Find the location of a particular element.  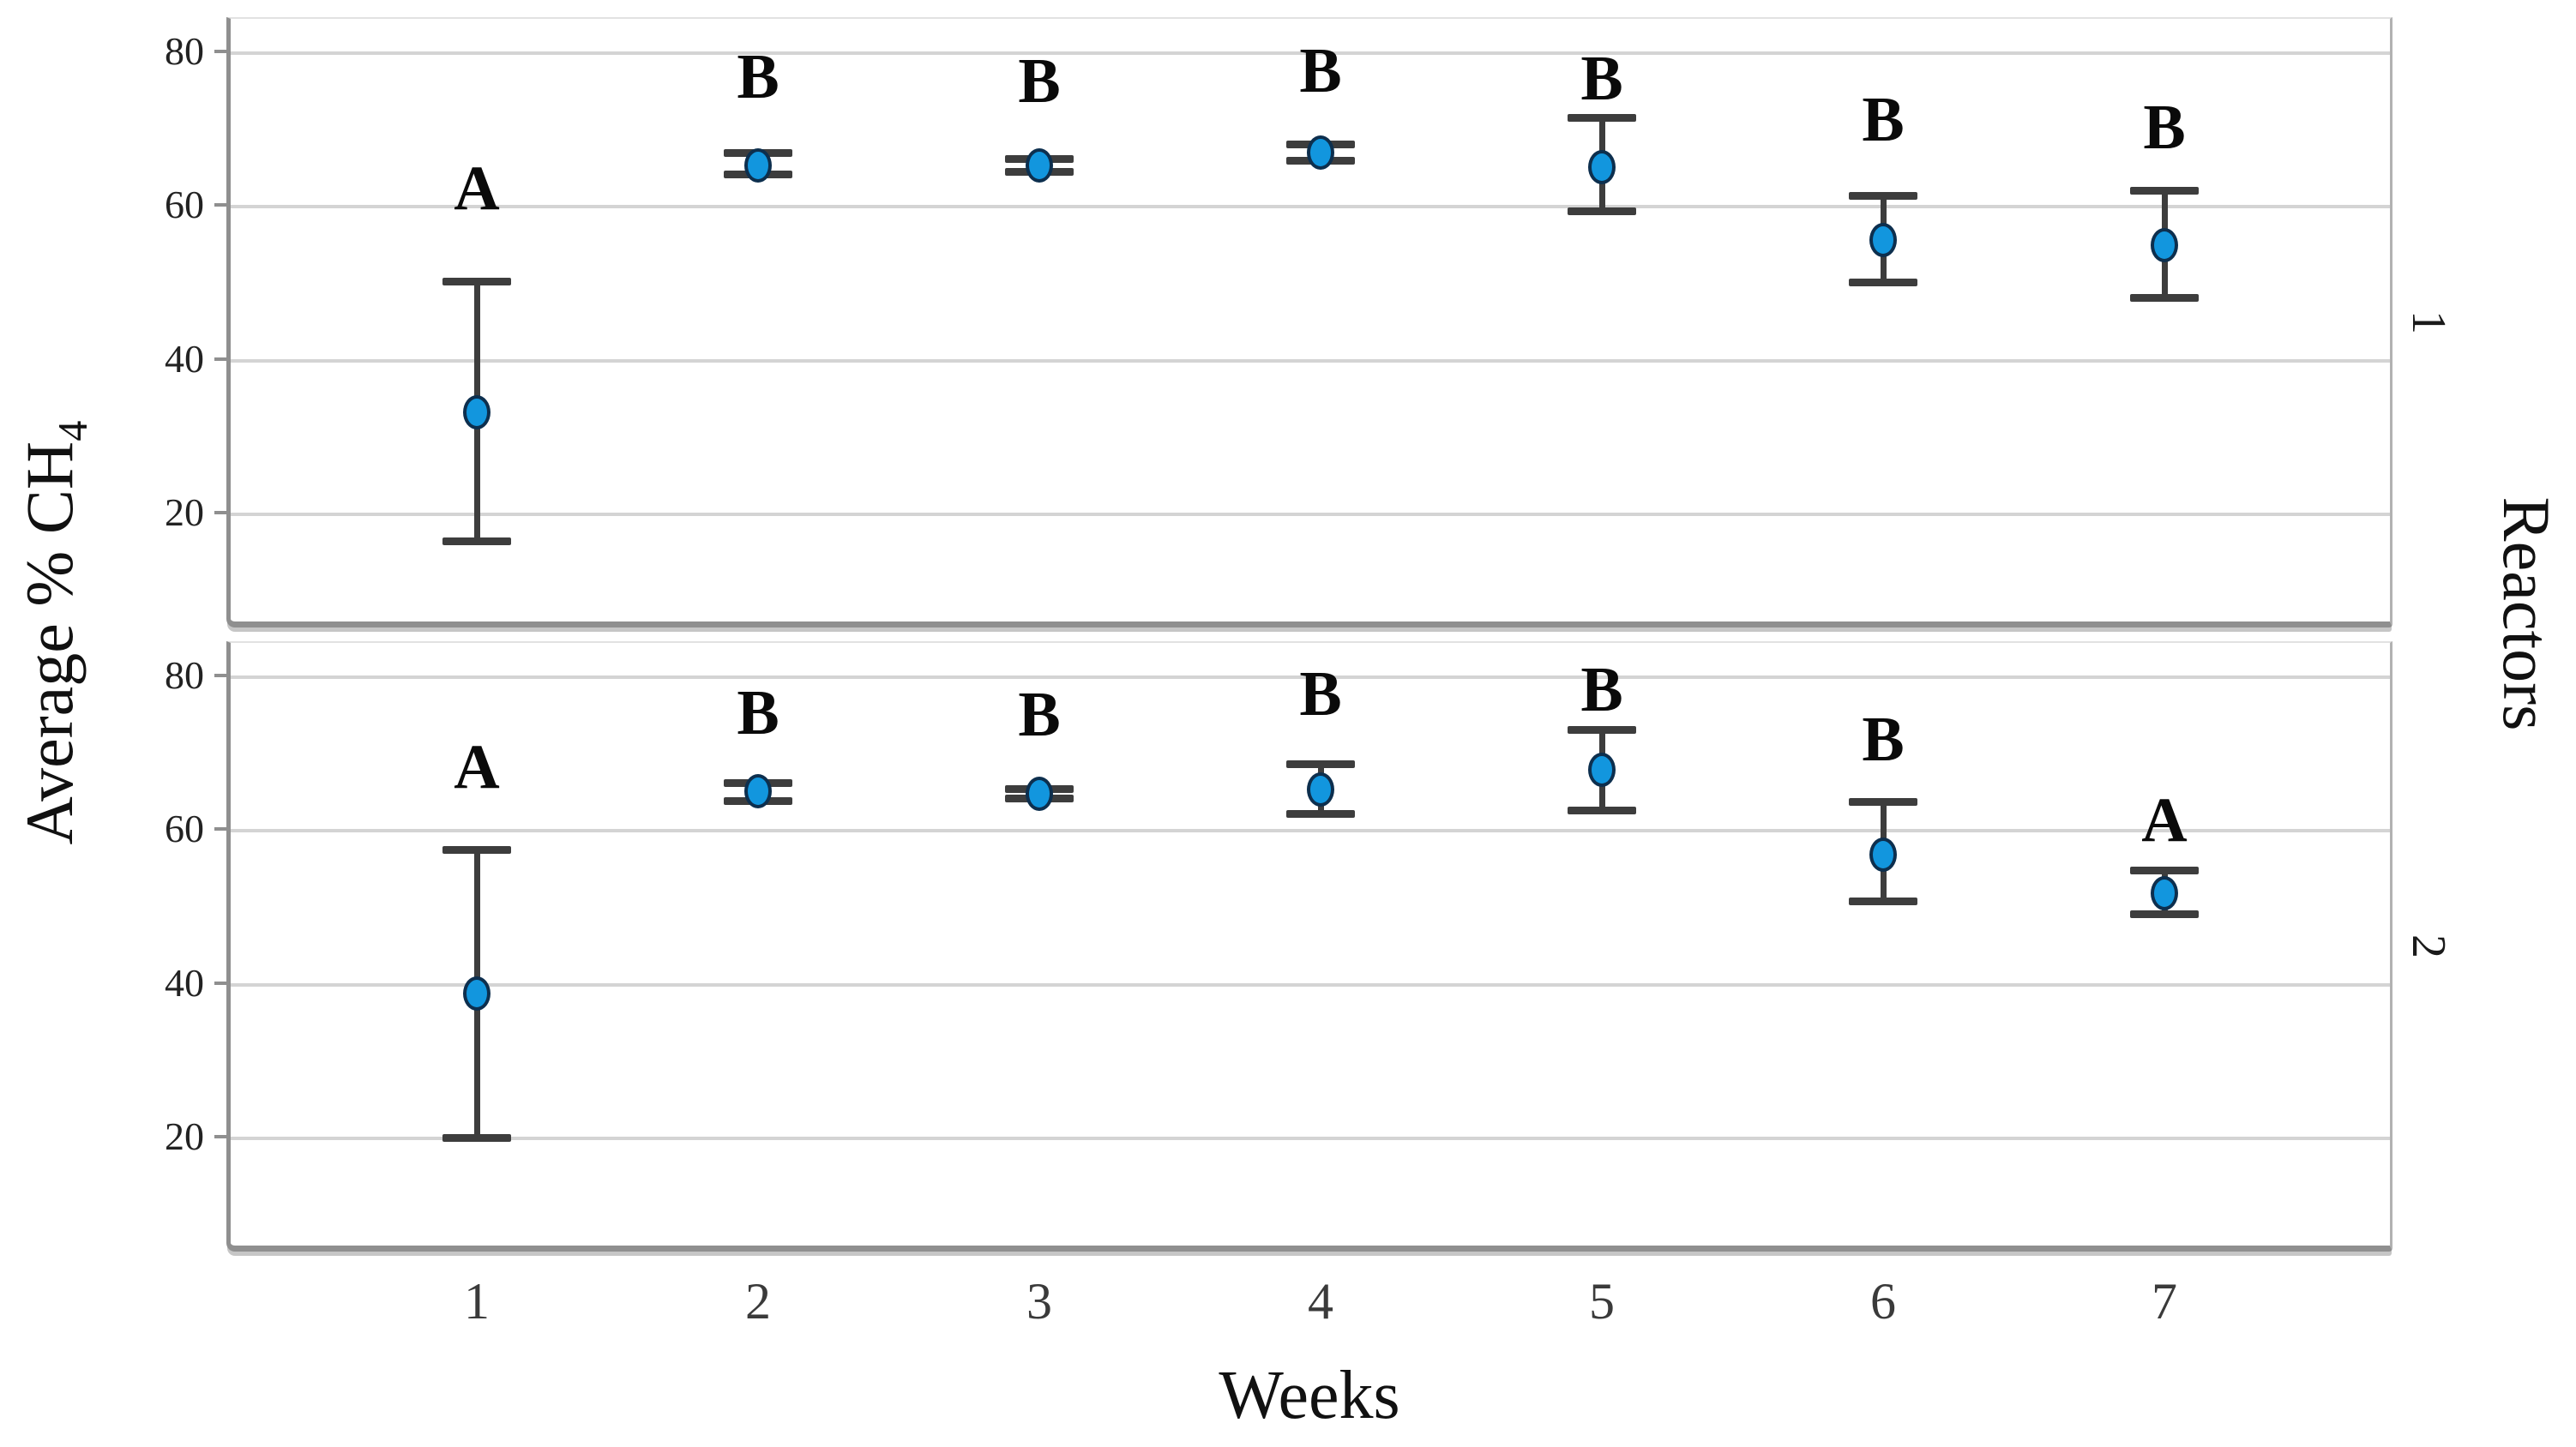

y-axis-title: Average % CH4 is located at coordinates (54, 632).